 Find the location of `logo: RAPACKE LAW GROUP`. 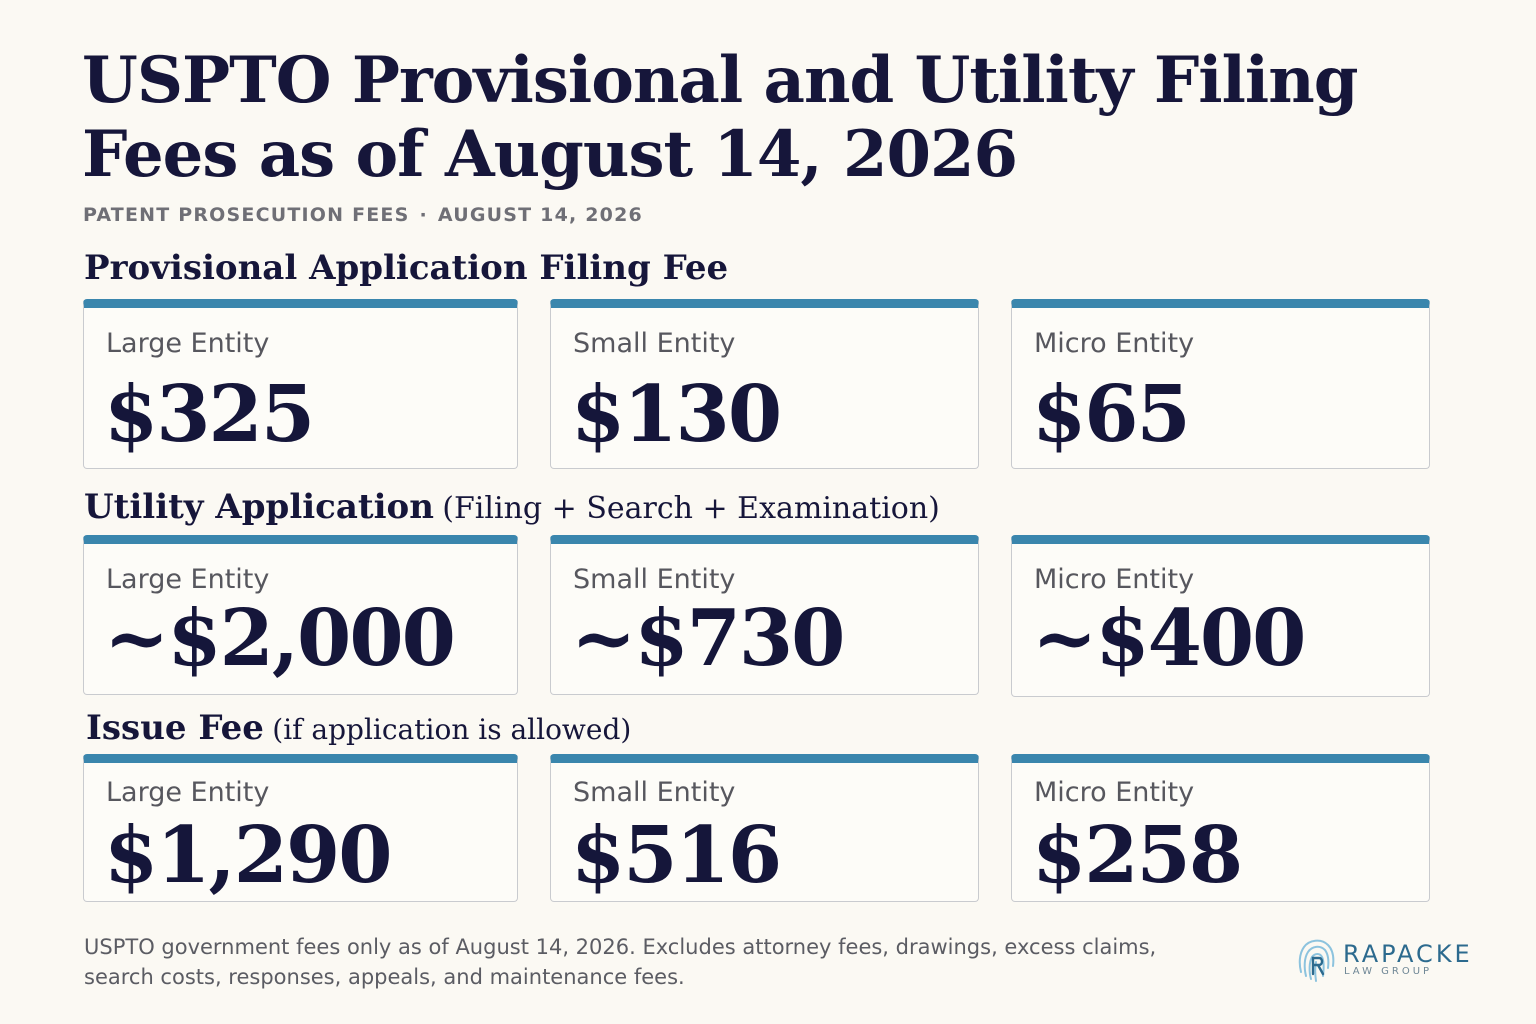

logo: RAPACKE LAW GROUP is located at coordinates (1392, 961).